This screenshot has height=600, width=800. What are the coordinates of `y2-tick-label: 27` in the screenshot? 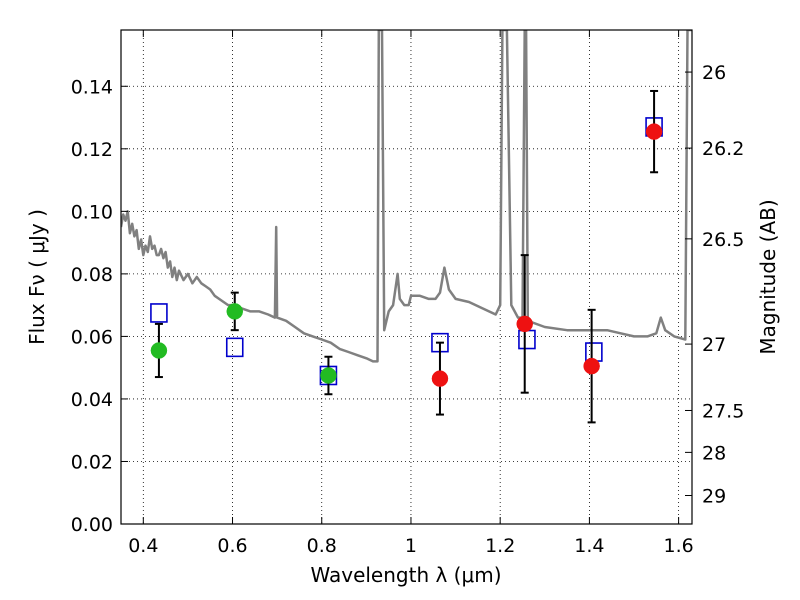 It's located at (714, 345).